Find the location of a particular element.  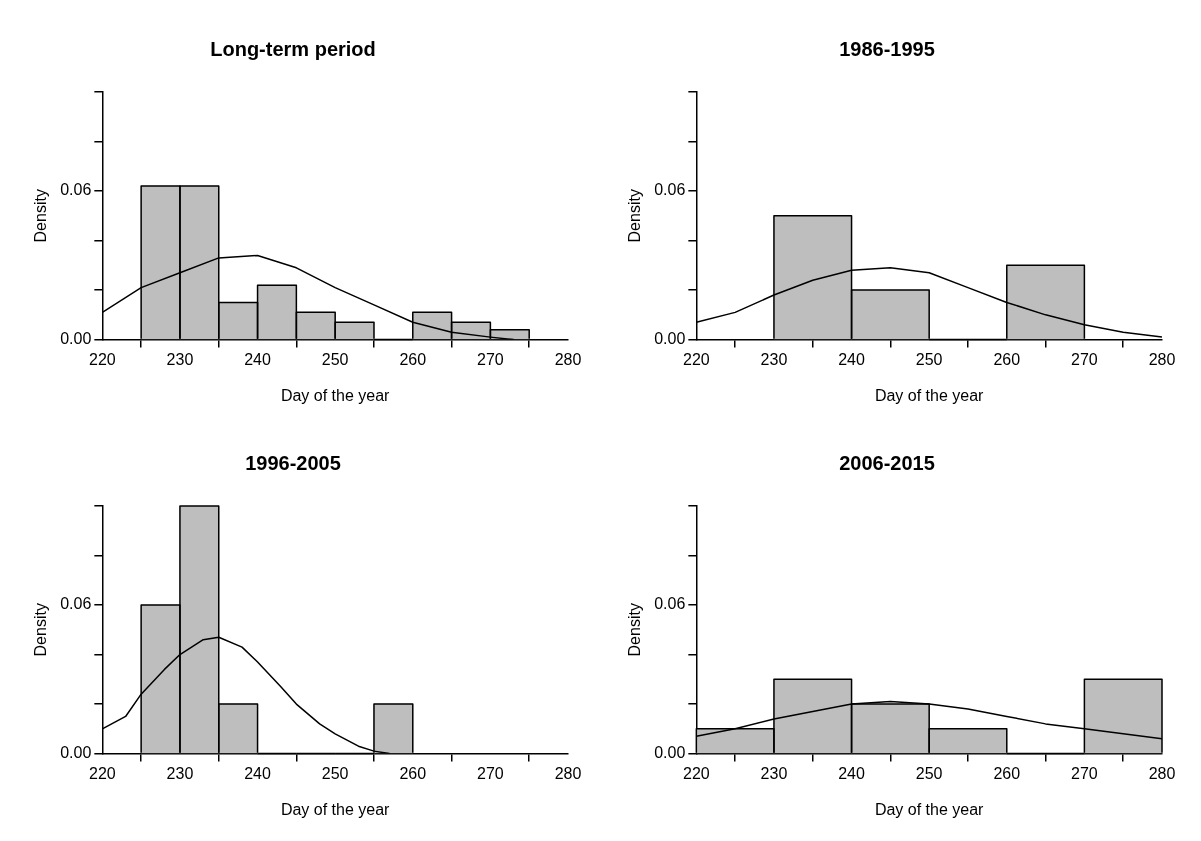

chart-title: Long-term period is located at coordinates (293, 48).